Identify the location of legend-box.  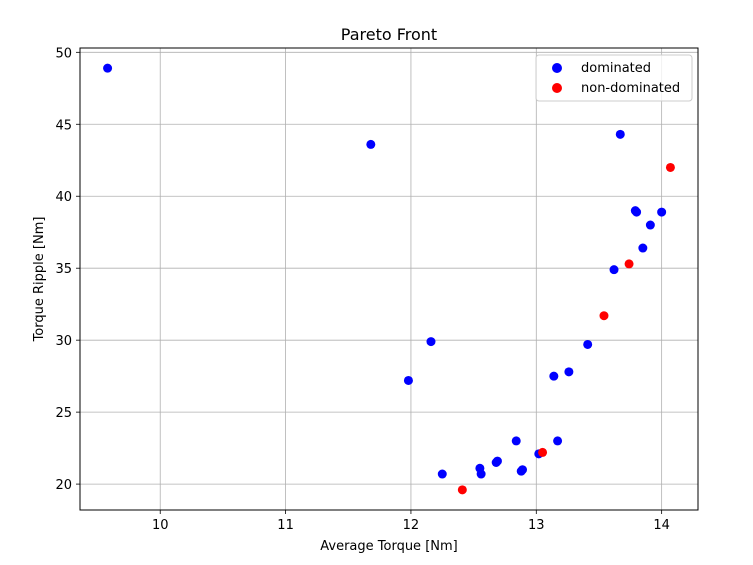
(614, 78).